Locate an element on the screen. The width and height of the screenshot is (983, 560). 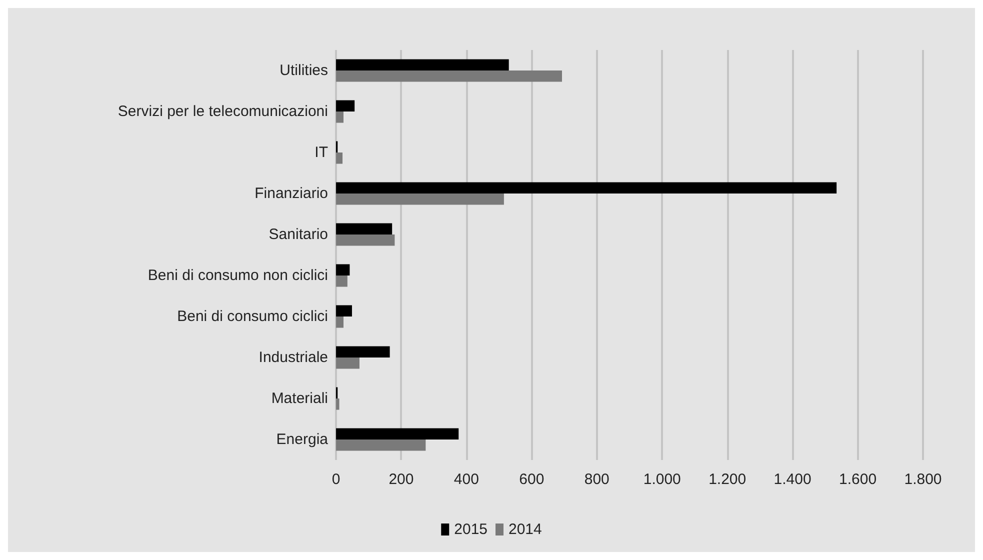
y-tick-label: Energia is located at coordinates (302, 439).